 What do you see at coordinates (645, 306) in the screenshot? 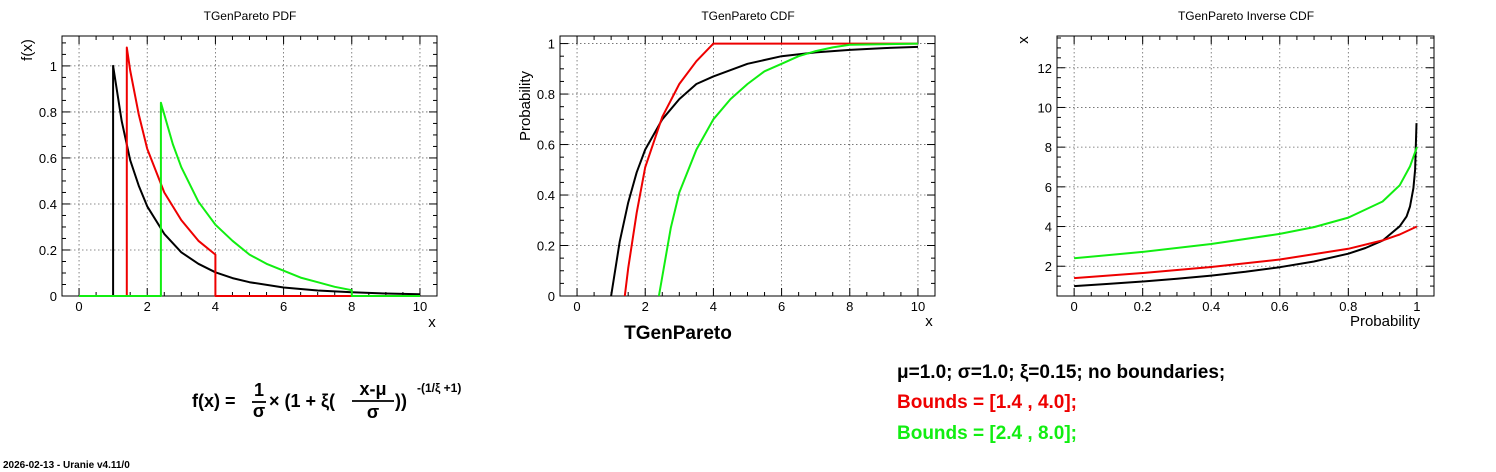
I see `cdf-xtick-label: 2` at bounding box center [645, 306].